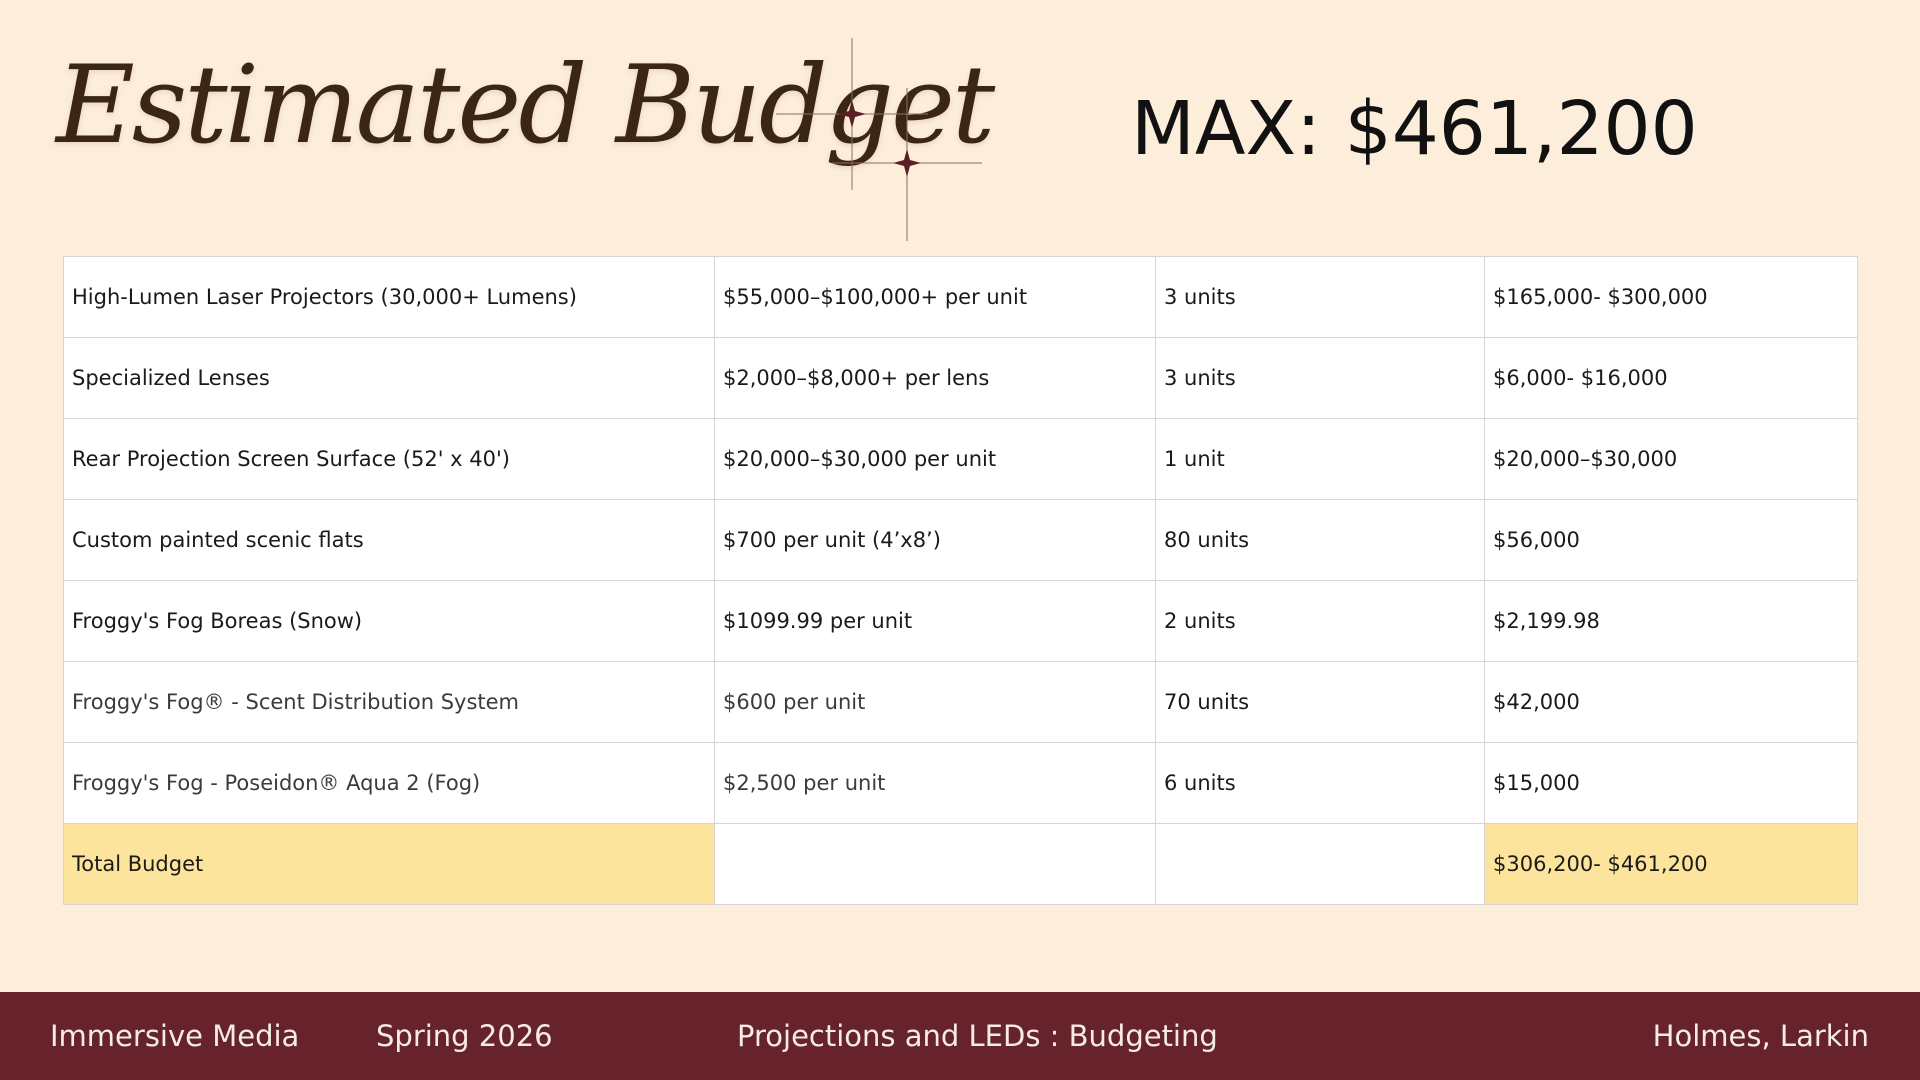 This screenshot has height=1080, width=1920. I want to click on unit-price-cell: $2,500 per unit, so click(935, 783).